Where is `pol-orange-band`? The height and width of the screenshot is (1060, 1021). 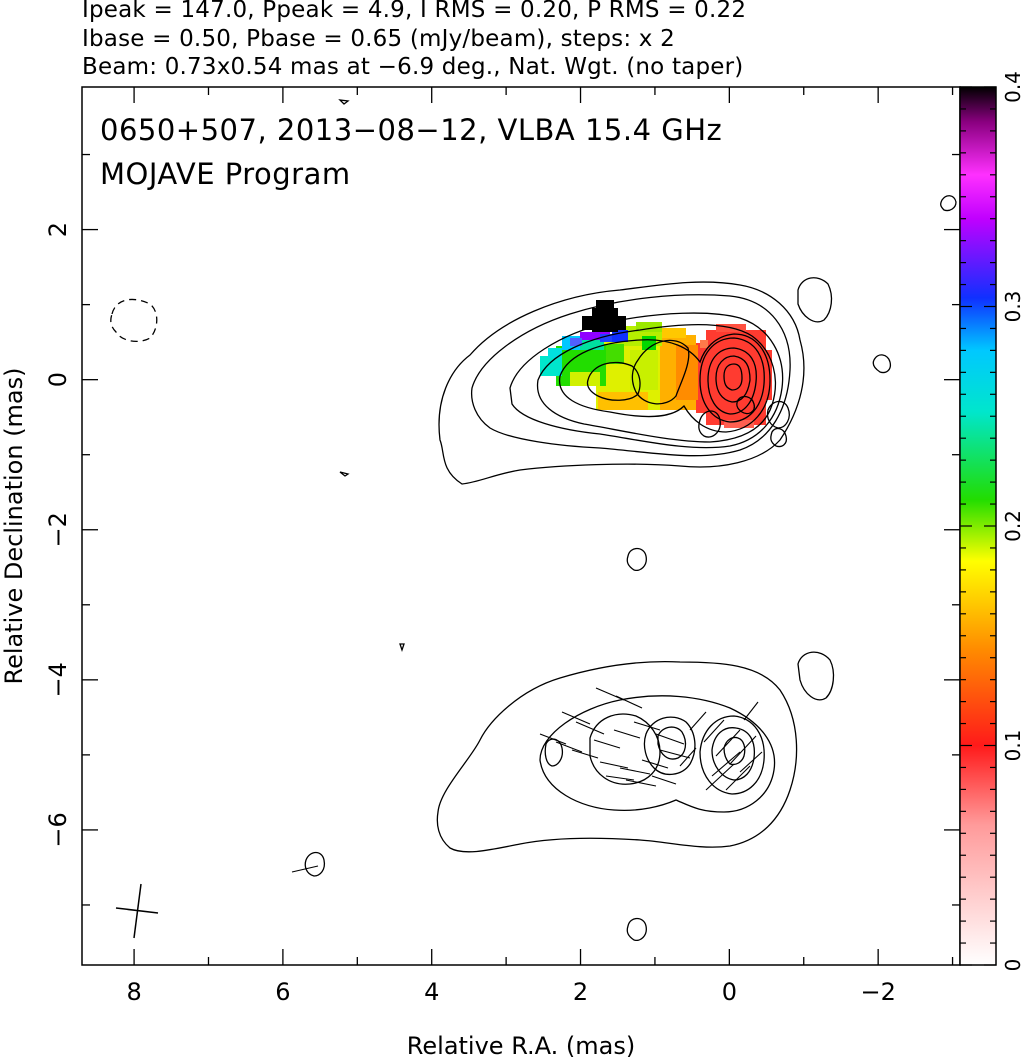 pol-orange-band is located at coordinates (677, 369).